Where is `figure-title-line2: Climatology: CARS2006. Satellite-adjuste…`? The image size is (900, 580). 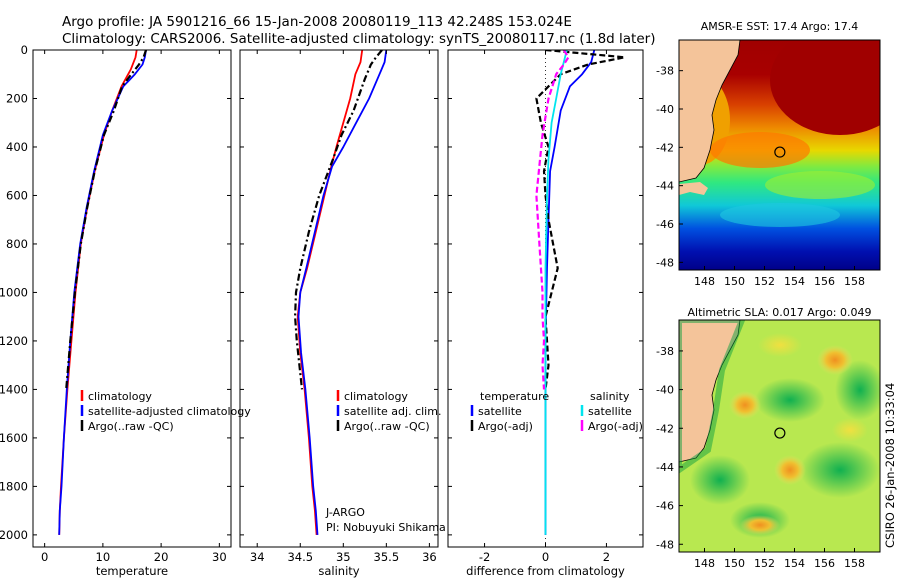
figure-title-line2: Climatology: CARS2006. Satellite-adjuste… is located at coordinates (359, 39).